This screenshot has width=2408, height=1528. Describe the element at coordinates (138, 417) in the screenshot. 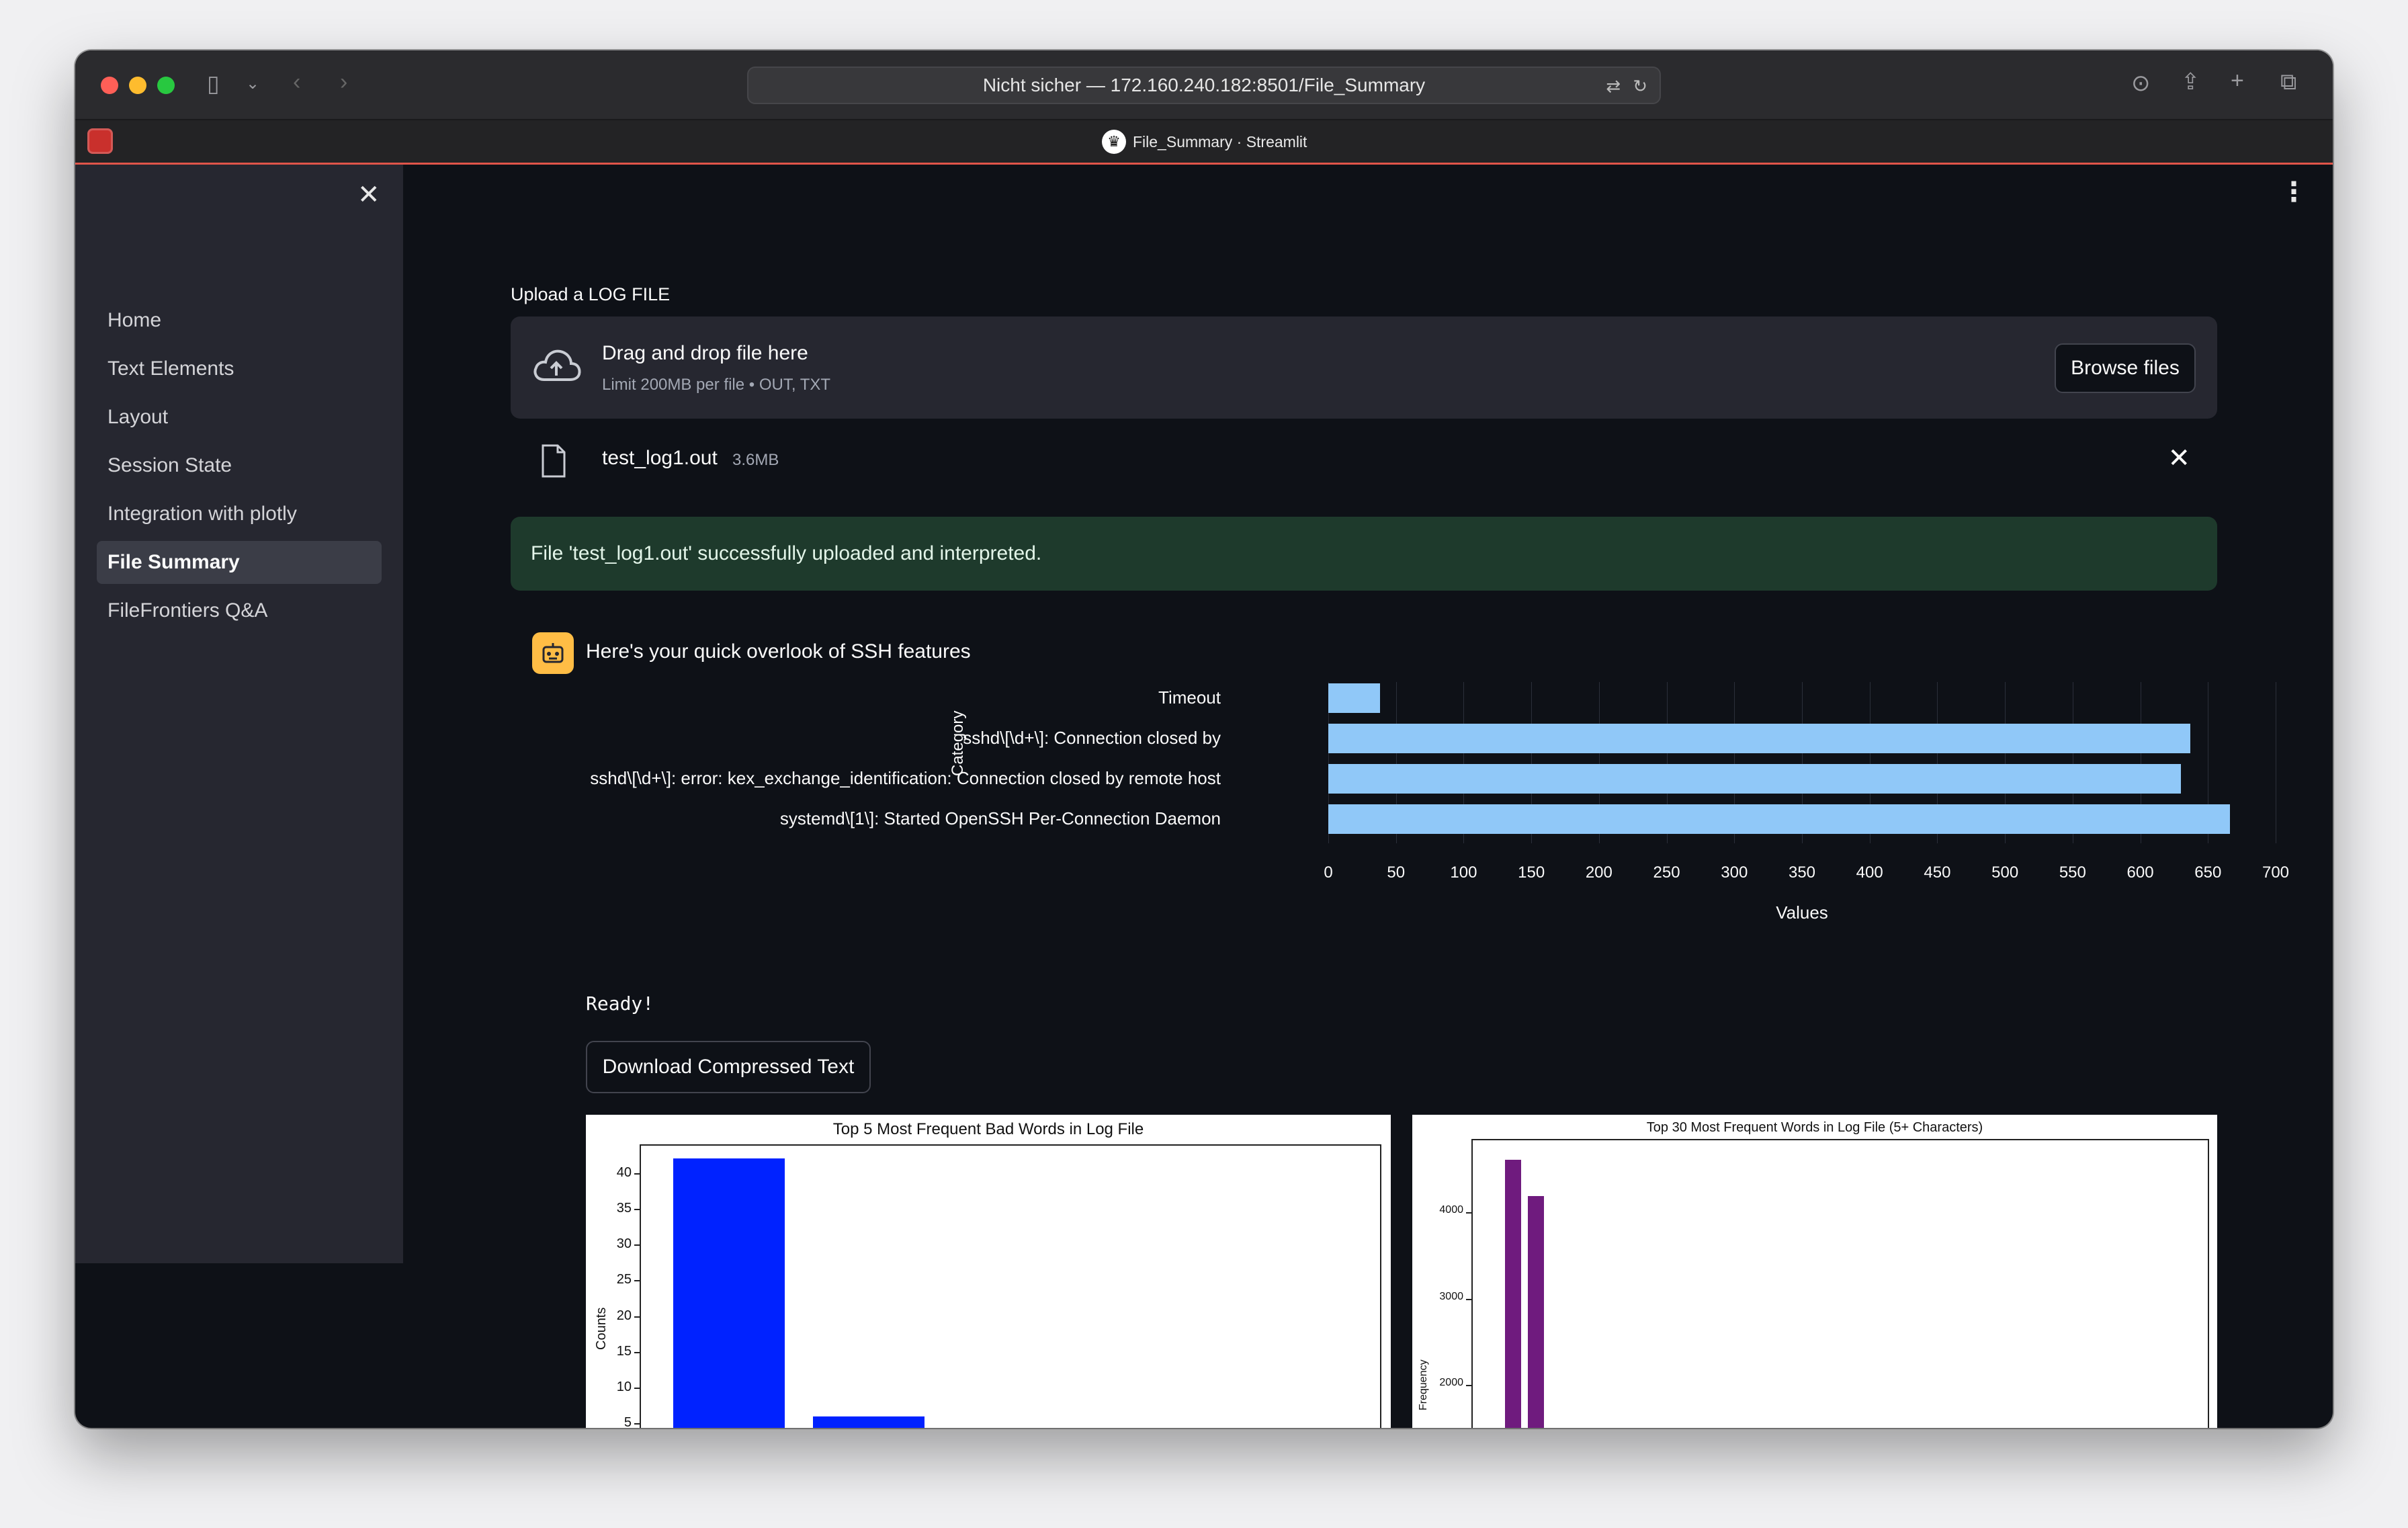

I see `sidebar-item-label: Layout` at that location.